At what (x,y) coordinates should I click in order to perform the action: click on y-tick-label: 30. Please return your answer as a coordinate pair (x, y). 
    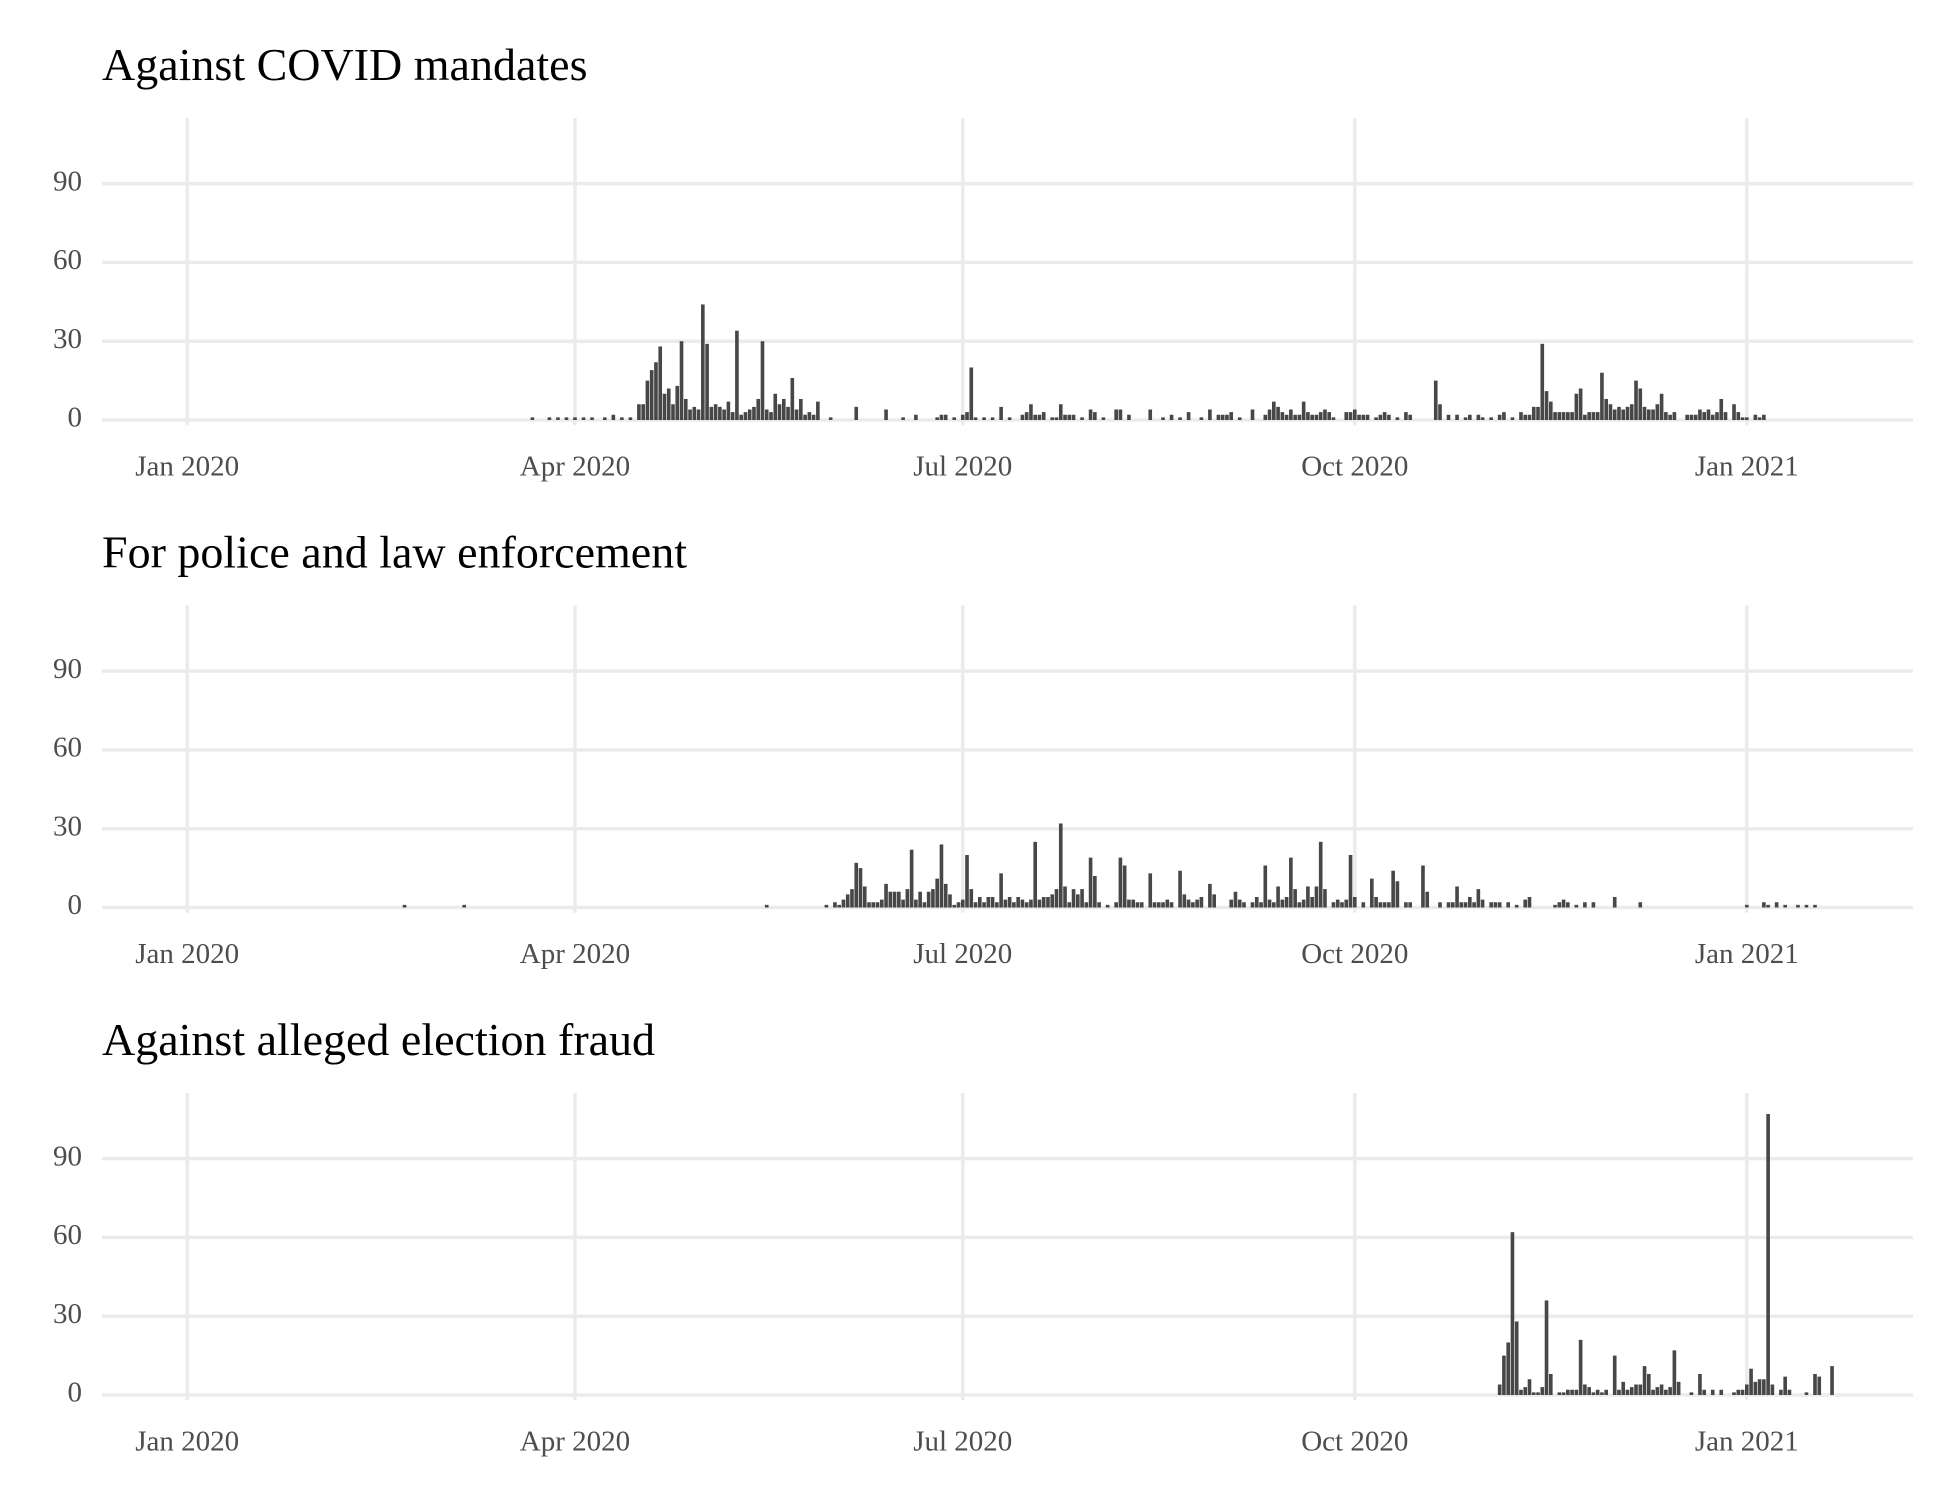
    Looking at the image, I should click on (67, 826).